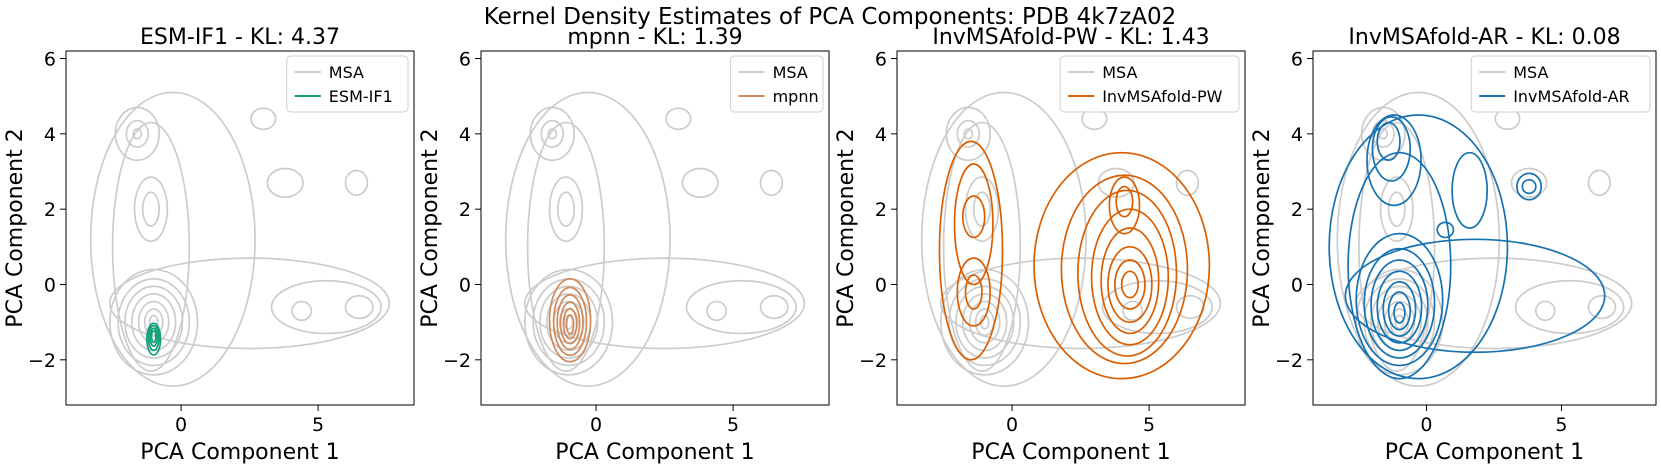 The width and height of the screenshot is (1661, 465). Describe the element at coordinates (240, 37) in the screenshot. I see `subplot-title: ESM-IF1 - KL: 4.37` at that location.